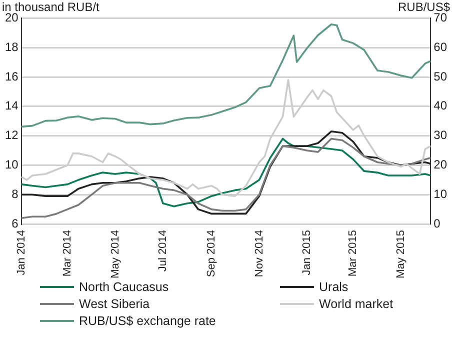  Describe the element at coordinates (163, 251) in the screenshot. I see `x-tick-label: Jul 2014` at that location.